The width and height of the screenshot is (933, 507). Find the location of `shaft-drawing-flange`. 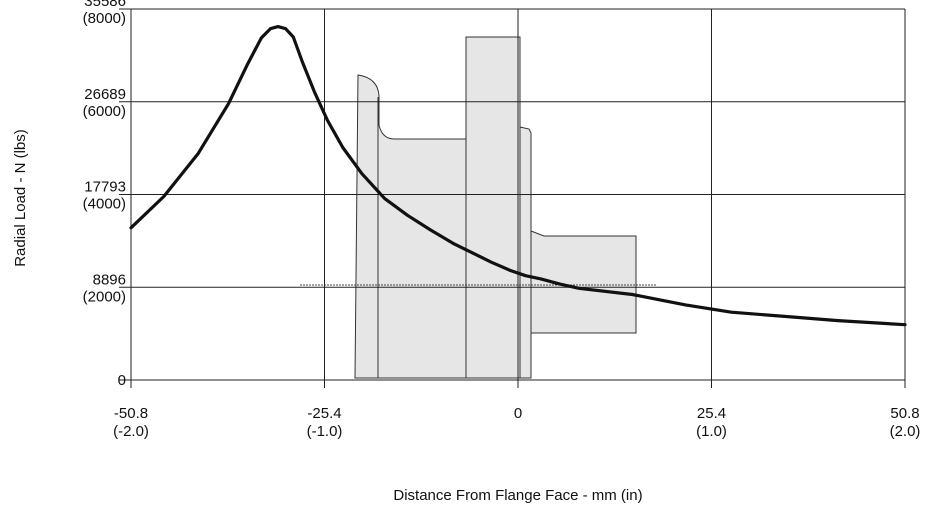

shaft-drawing-flange is located at coordinates (410, 226).